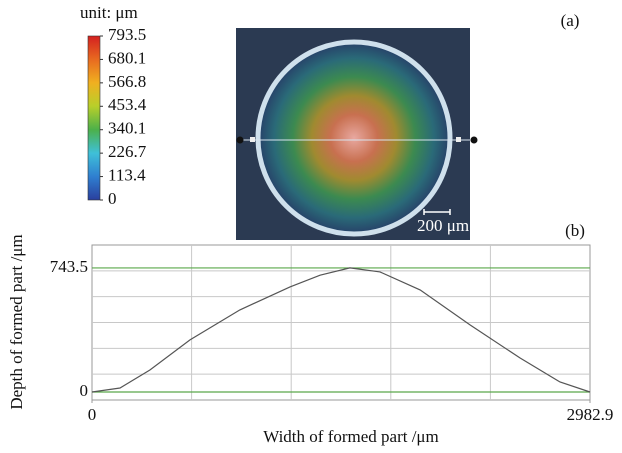 Image resolution: width=622 pixels, height=453 pixels. What do you see at coordinates (127, 57) in the screenshot?
I see `colorbar-tick-label: 680.1` at bounding box center [127, 57].